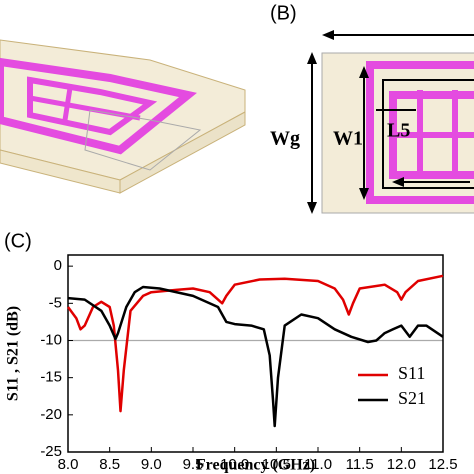 Image resolution: width=474 pixels, height=474 pixels. Describe the element at coordinates (401, 464) in the screenshot. I see `x-tick-label: 12.0` at that location.